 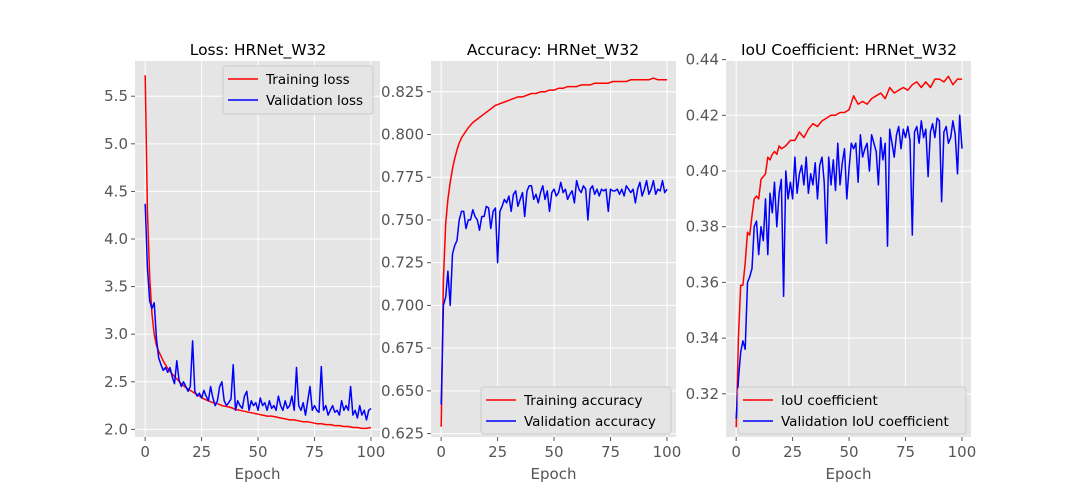 I want to click on loss-series-training-line, so click(x=258, y=252).